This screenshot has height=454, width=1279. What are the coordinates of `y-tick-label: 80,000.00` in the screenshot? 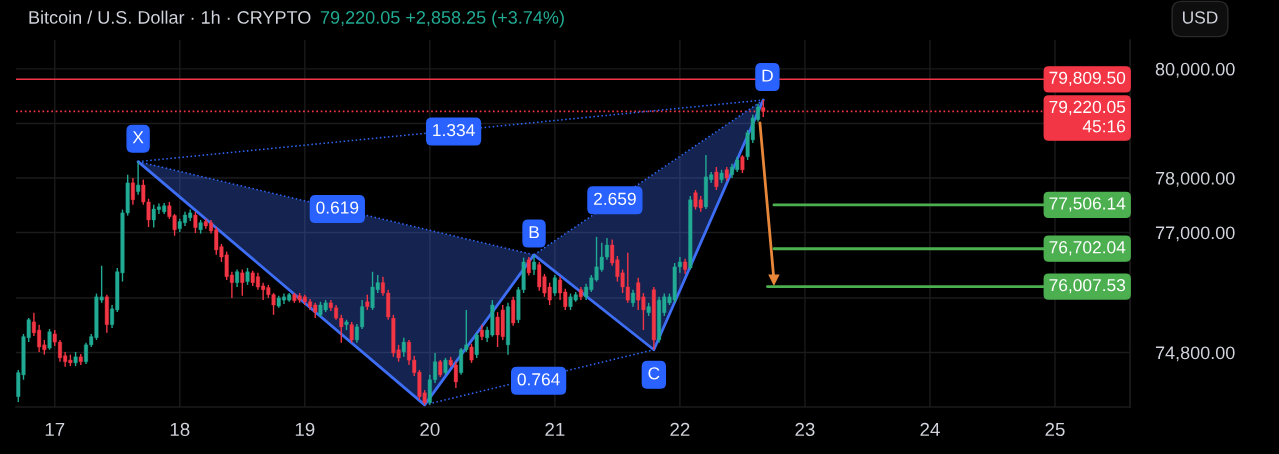 It's located at (1195, 70).